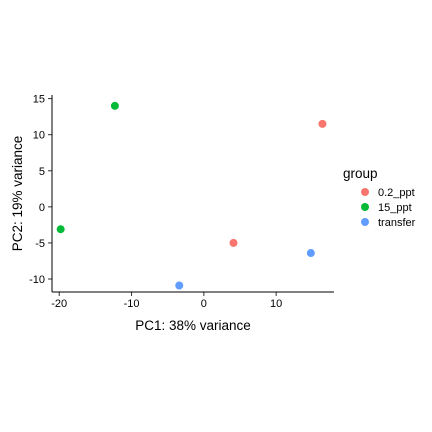  I want to click on y-tick-label: 10, so click(39, 136).